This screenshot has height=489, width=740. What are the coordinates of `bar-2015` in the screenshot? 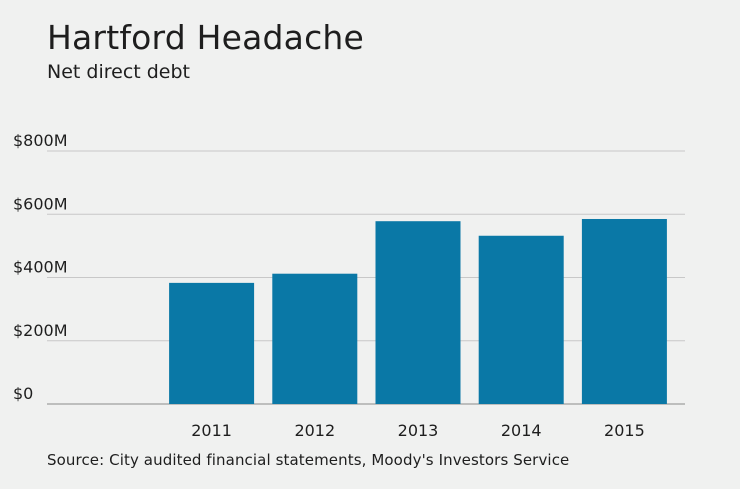 It's located at (624, 311).